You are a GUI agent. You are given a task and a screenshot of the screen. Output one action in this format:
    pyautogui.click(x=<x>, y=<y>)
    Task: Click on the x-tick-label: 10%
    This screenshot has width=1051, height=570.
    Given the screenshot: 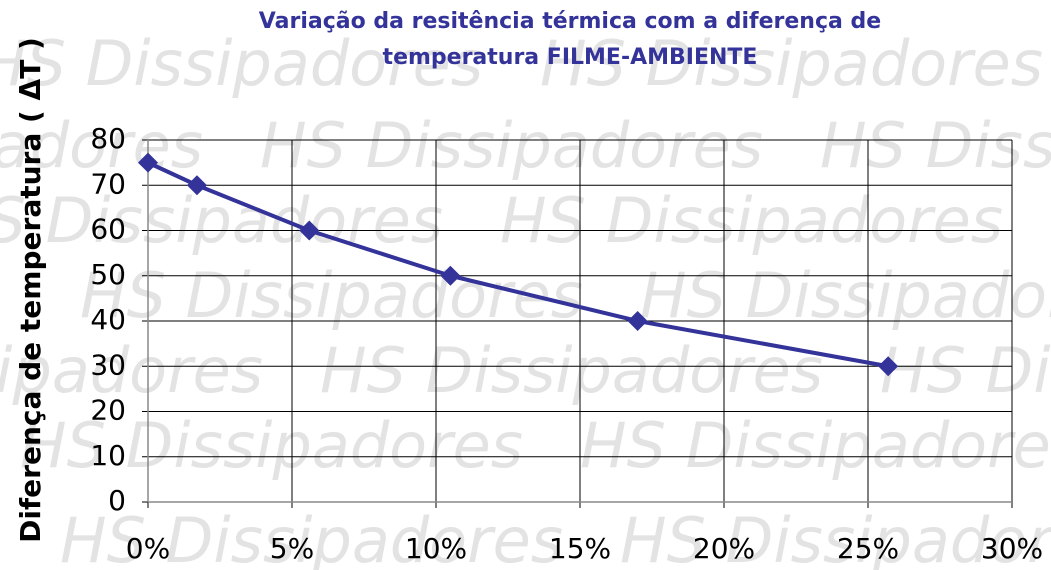 What is the action you would take?
    pyautogui.click(x=436, y=548)
    